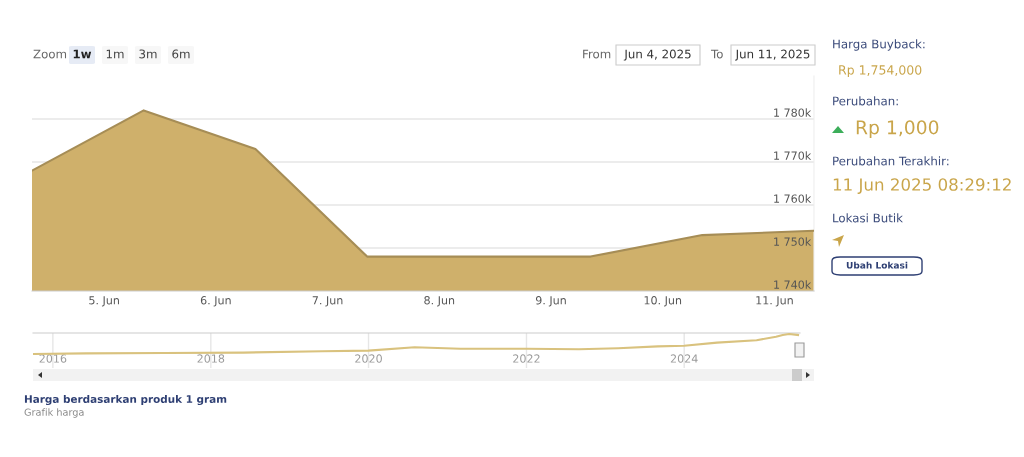 The image size is (1024, 457). Describe the element at coordinates (879, 45) in the screenshot. I see `text: Harga Buyback:` at that location.